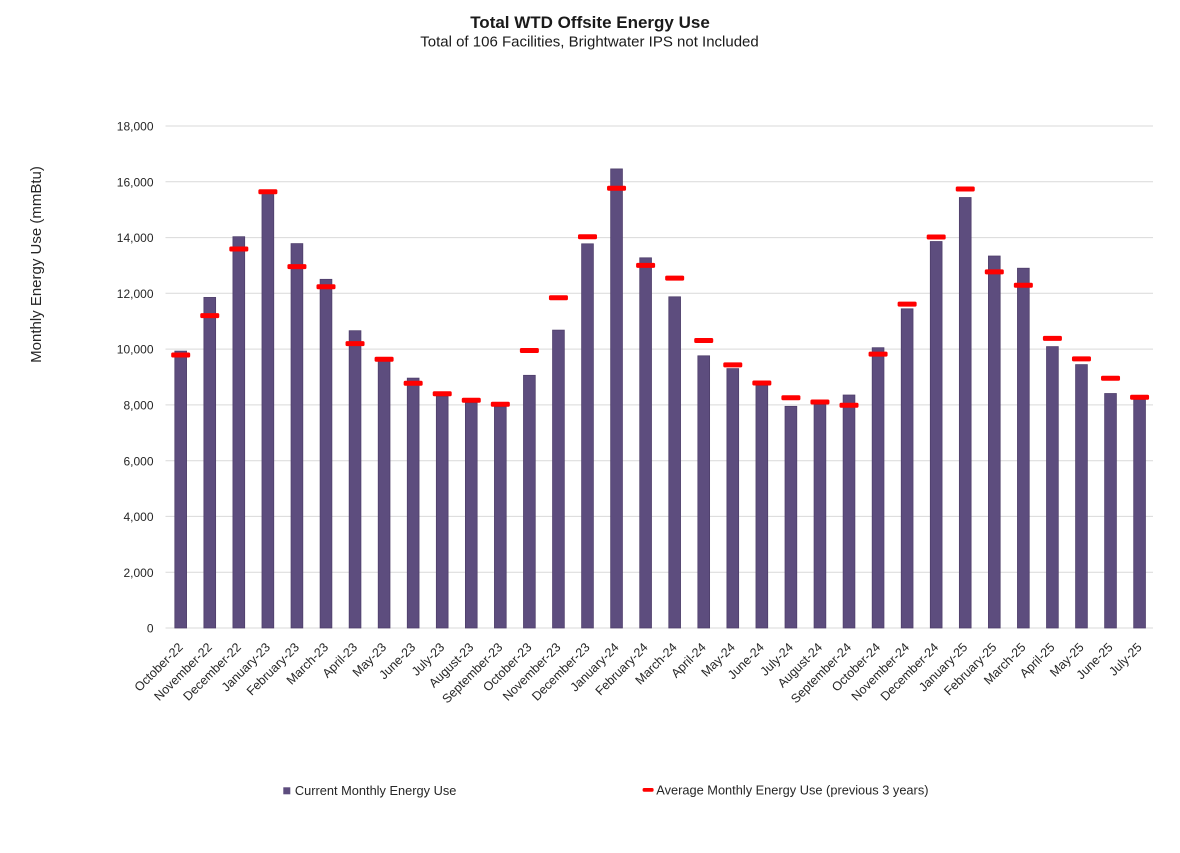  What do you see at coordinates (138, 573) in the screenshot?
I see `svg-text: 2,000` at bounding box center [138, 573].